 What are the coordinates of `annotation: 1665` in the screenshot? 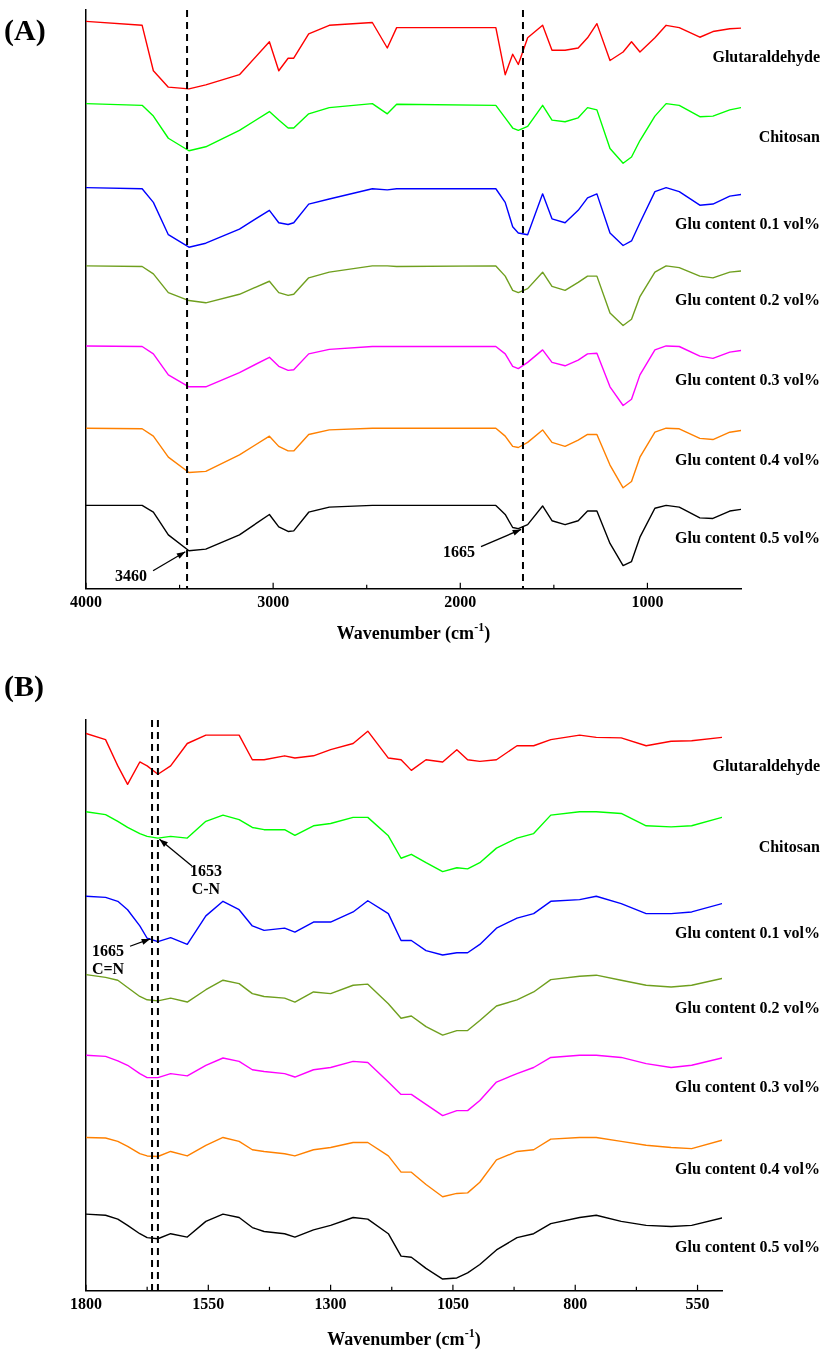 It's located at (458, 551).